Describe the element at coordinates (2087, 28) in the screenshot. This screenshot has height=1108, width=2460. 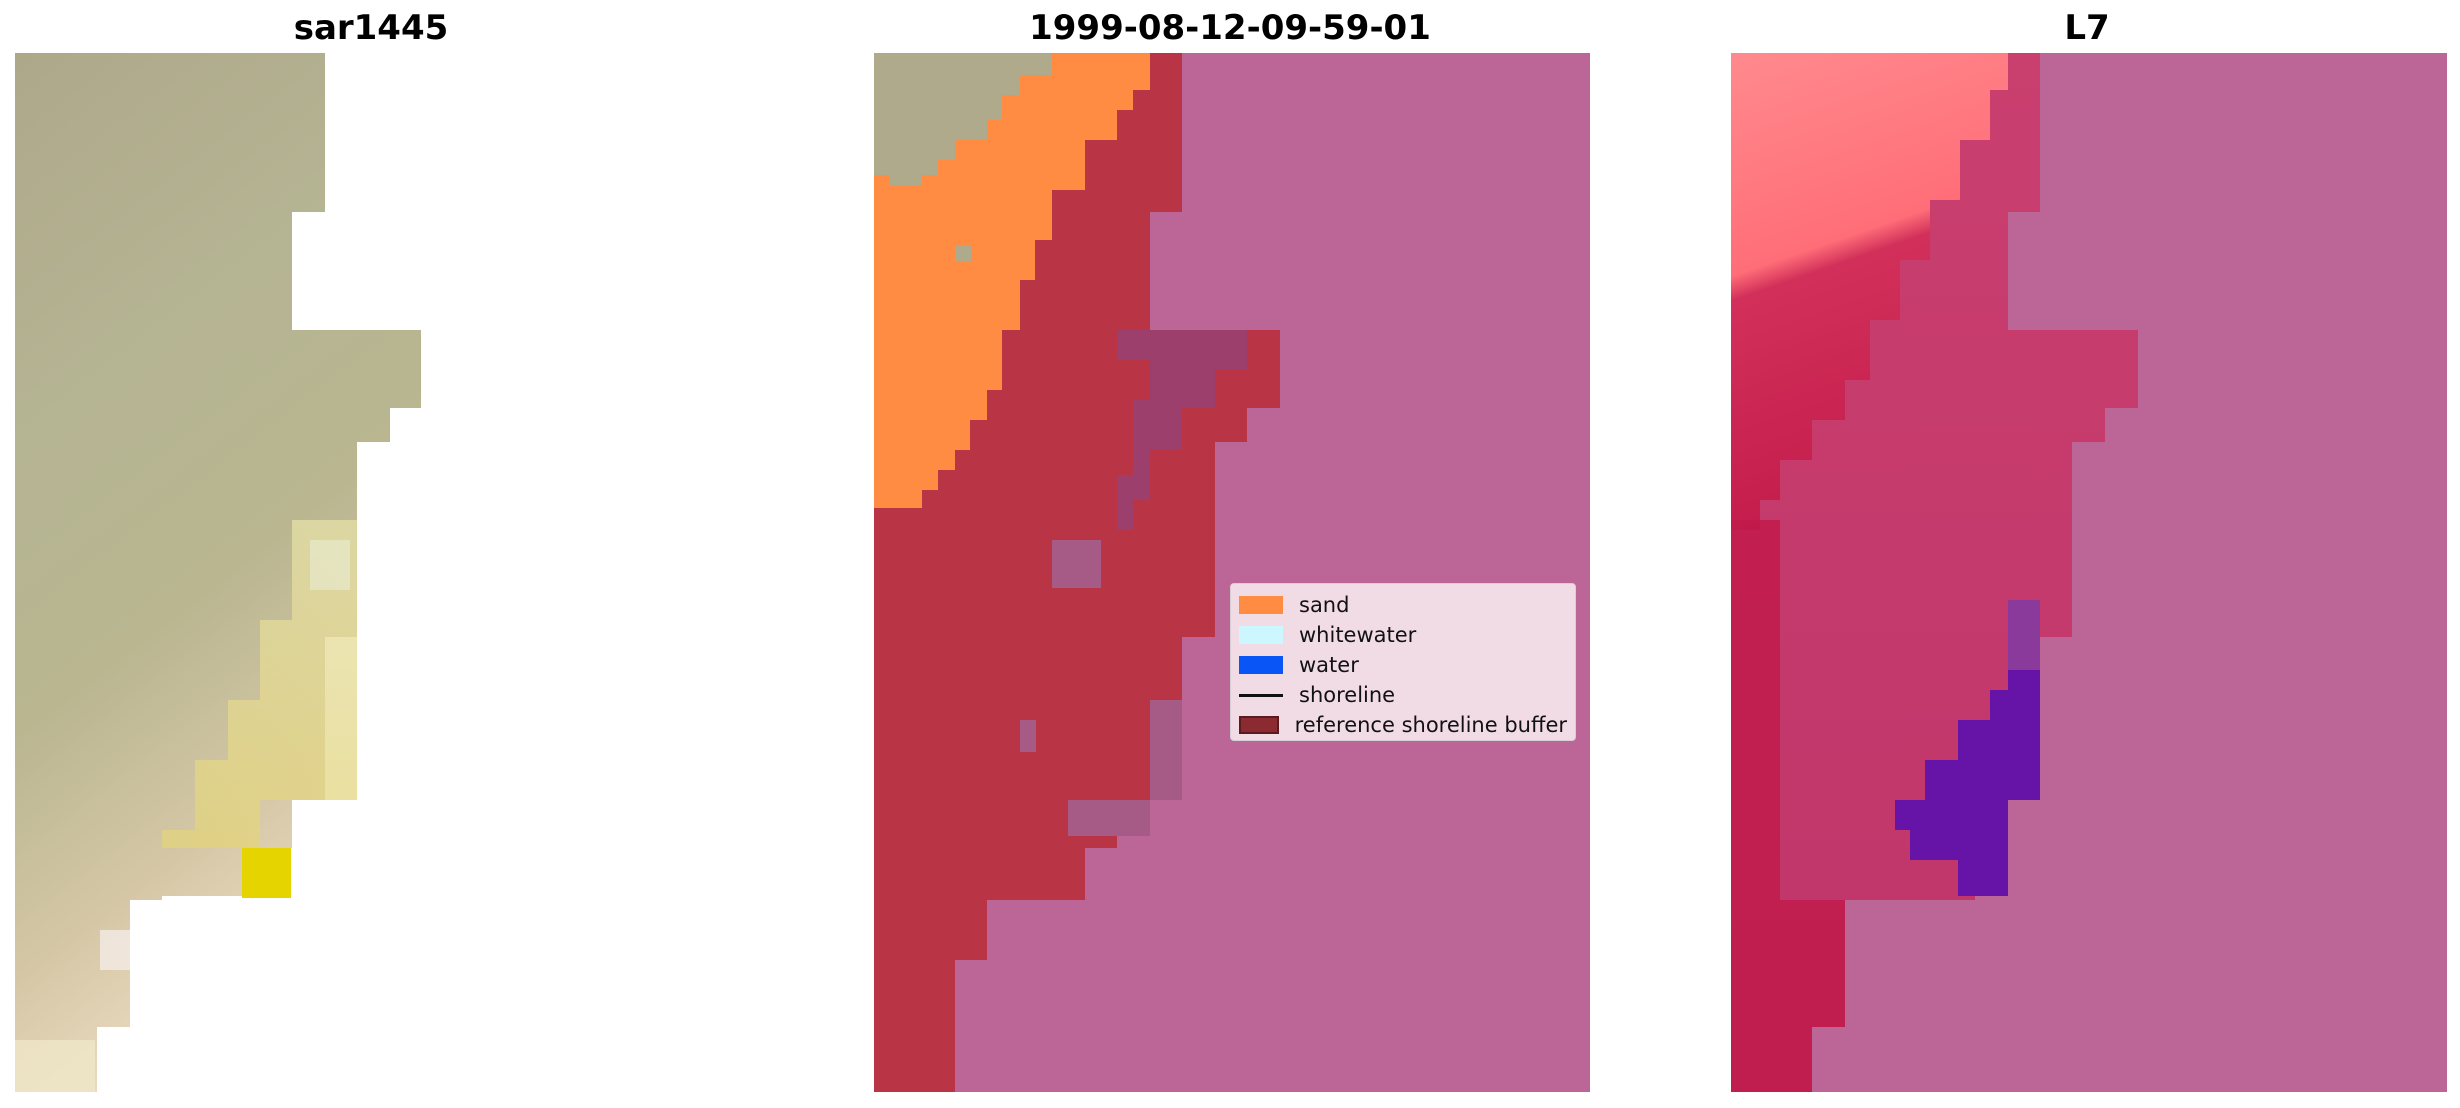
I see `panel-title-l7: L7` at that location.